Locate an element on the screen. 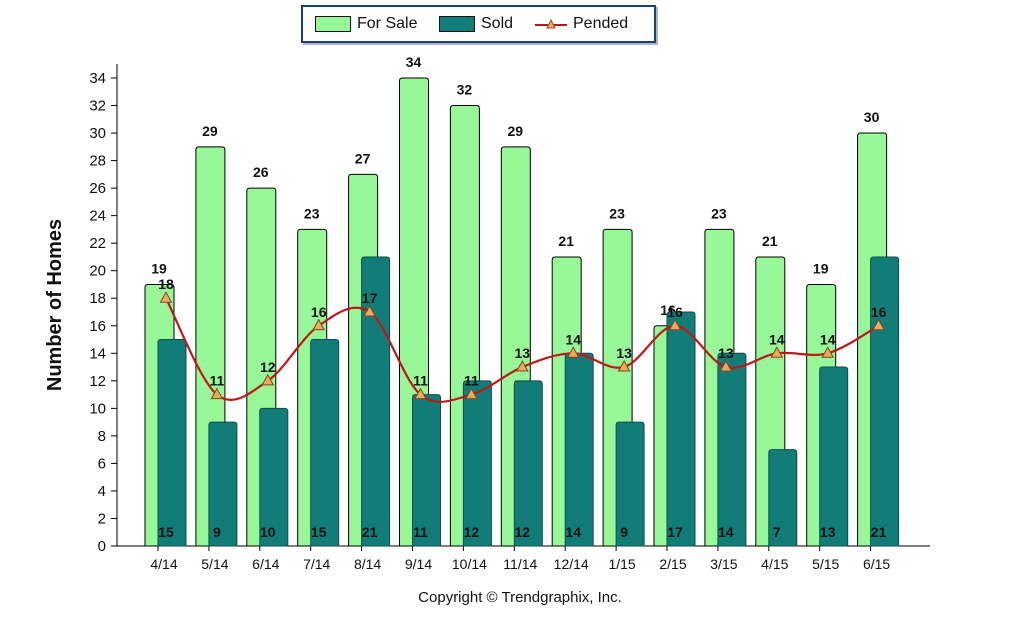  y-tick-label: 22 is located at coordinates (97, 243).